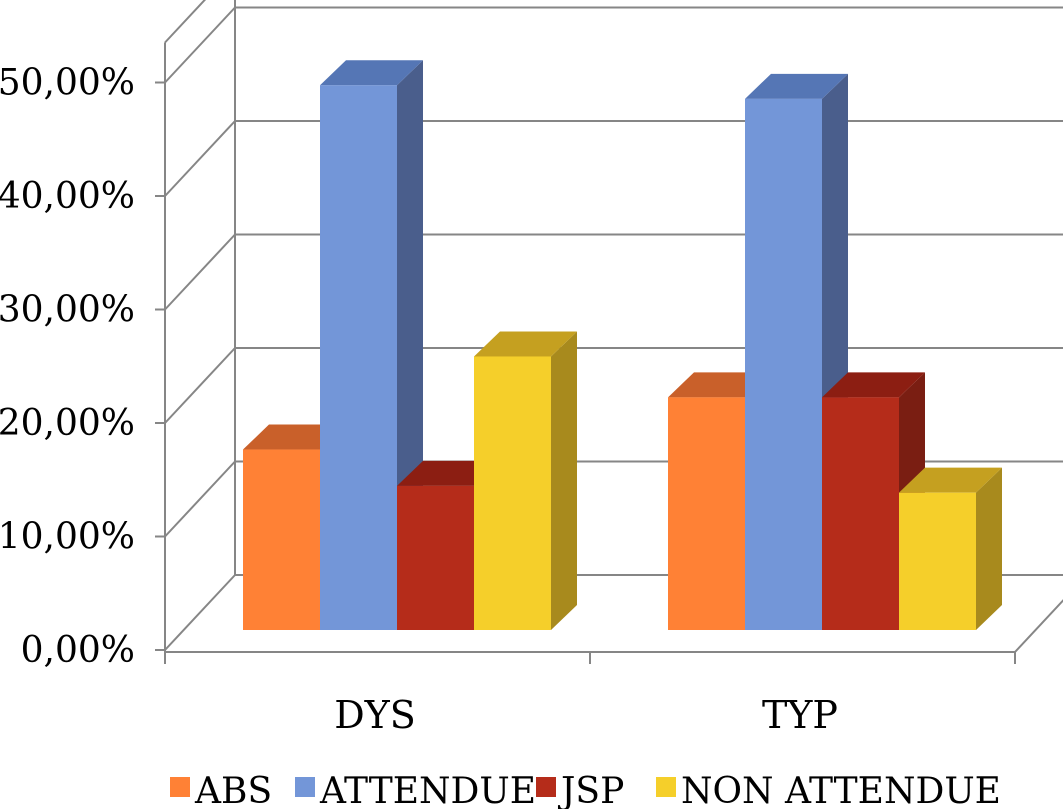  I want to click on legend-item: ABS, so click(221, 790).